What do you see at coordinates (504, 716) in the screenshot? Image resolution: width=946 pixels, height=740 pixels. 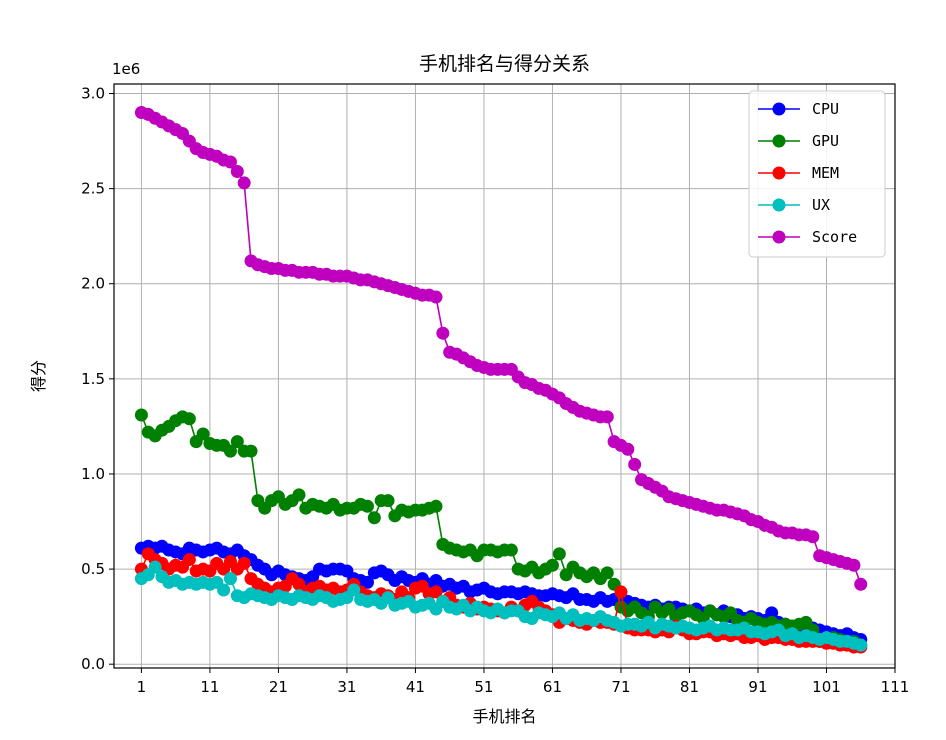 I see `x-axis-label: 手机排名` at bounding box center [504, 716].